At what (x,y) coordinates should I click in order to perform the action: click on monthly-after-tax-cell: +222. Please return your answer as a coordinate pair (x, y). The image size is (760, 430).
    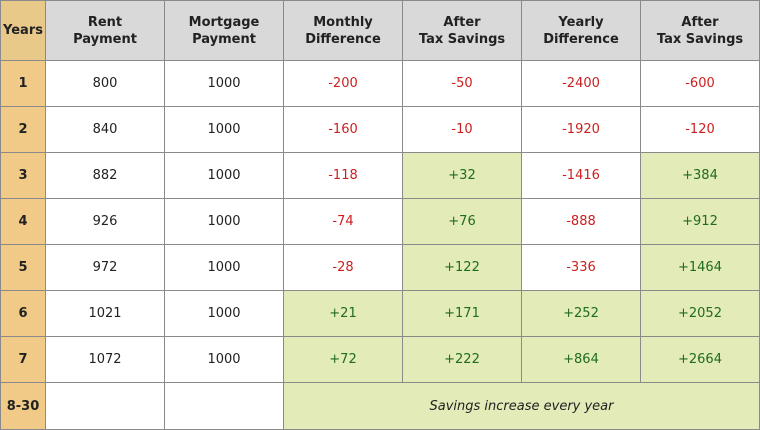
    Looking at the image, I should click on (462, 359).